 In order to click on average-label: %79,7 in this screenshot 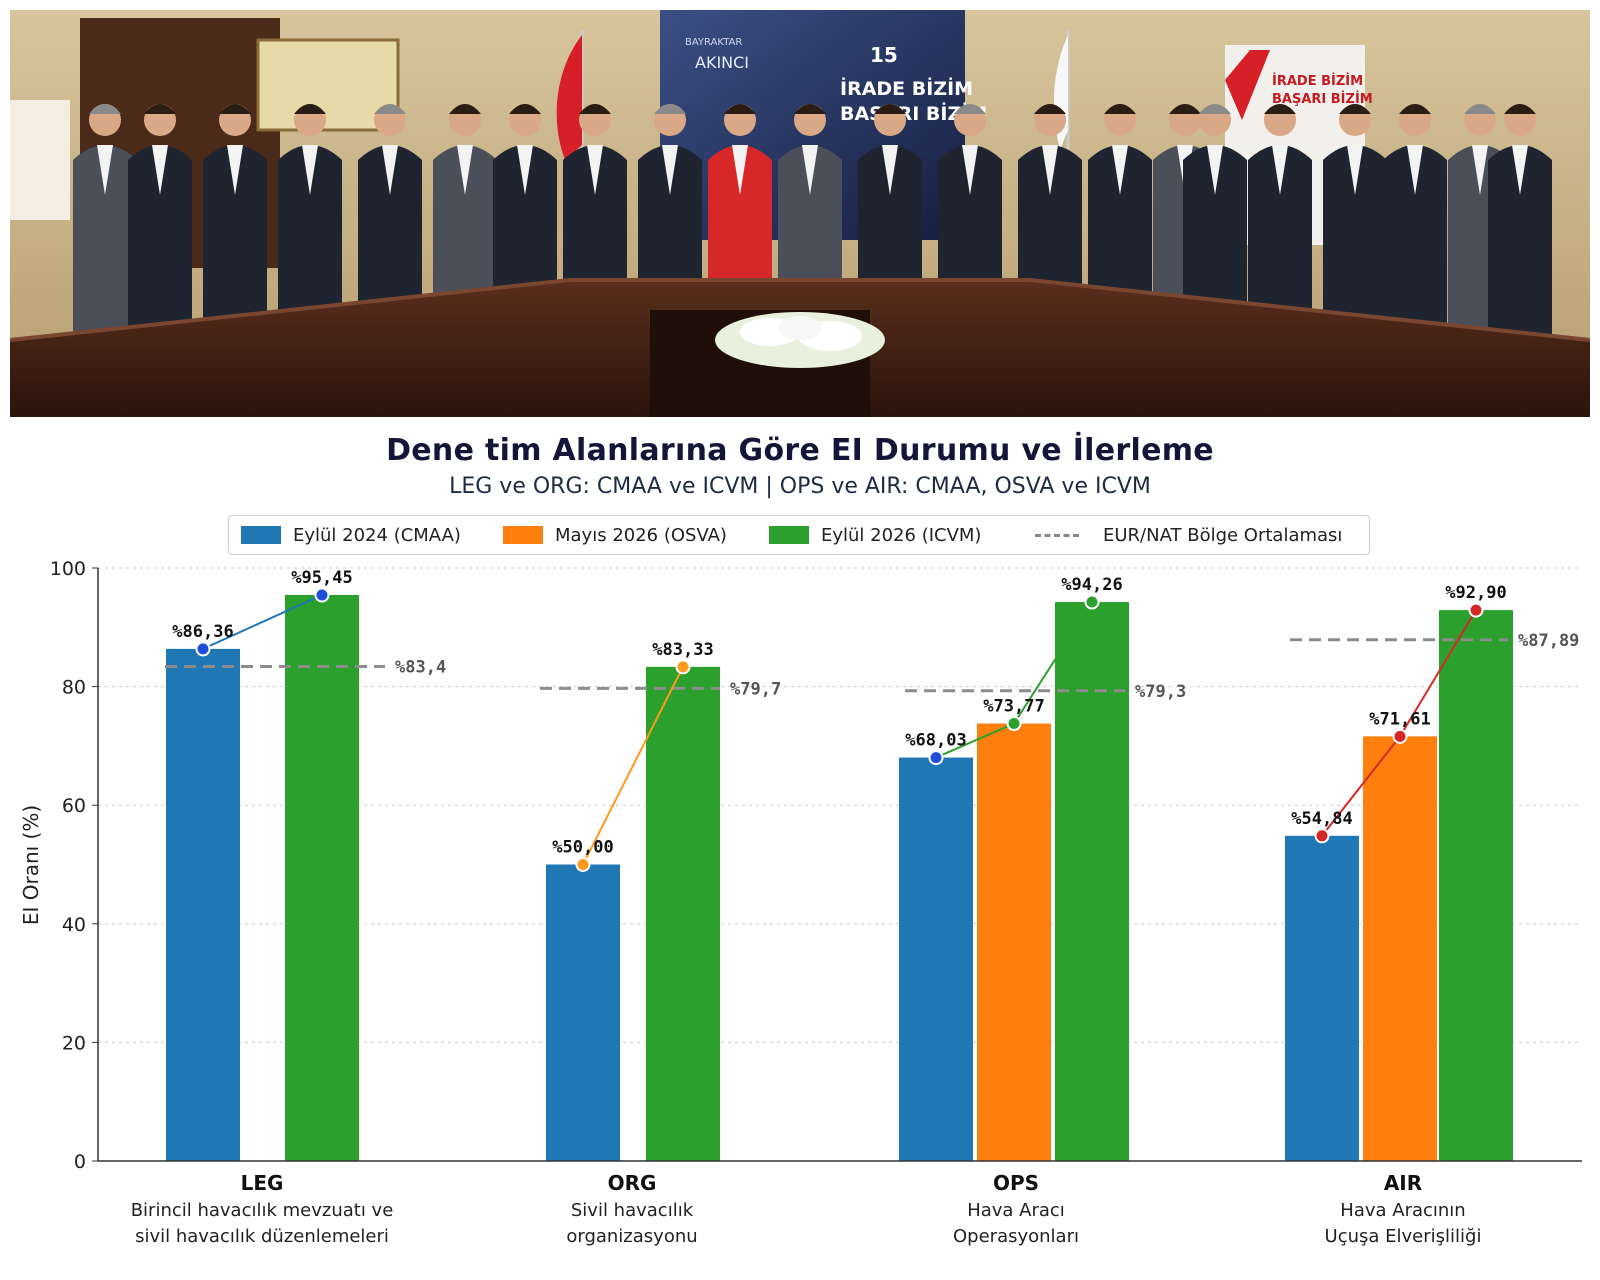, I will do `click(755, 689)`.